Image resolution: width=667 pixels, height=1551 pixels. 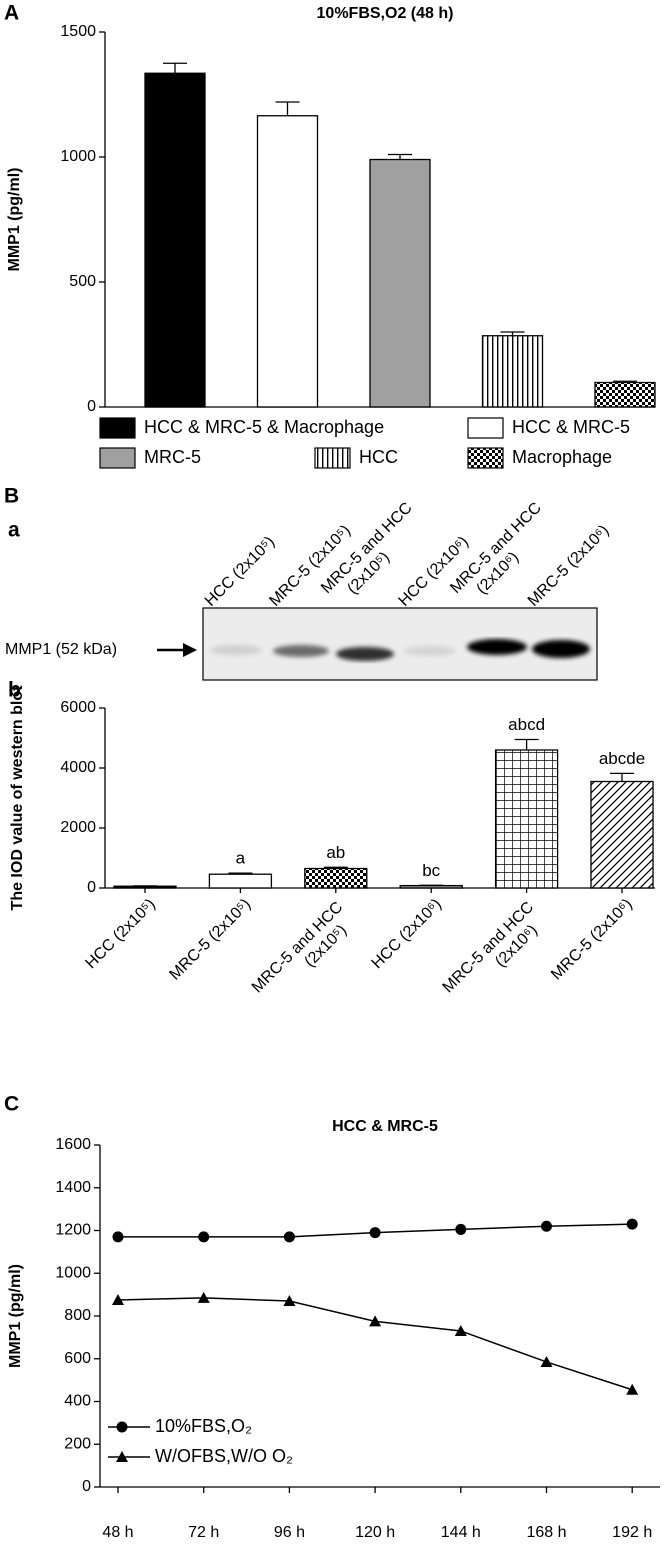 What do you see at coordinates (306, 953) in the screenshot?
I see `x-tick-label: MRC-5 and HCC (2x10⁵)` at bounding box center [306, 953].